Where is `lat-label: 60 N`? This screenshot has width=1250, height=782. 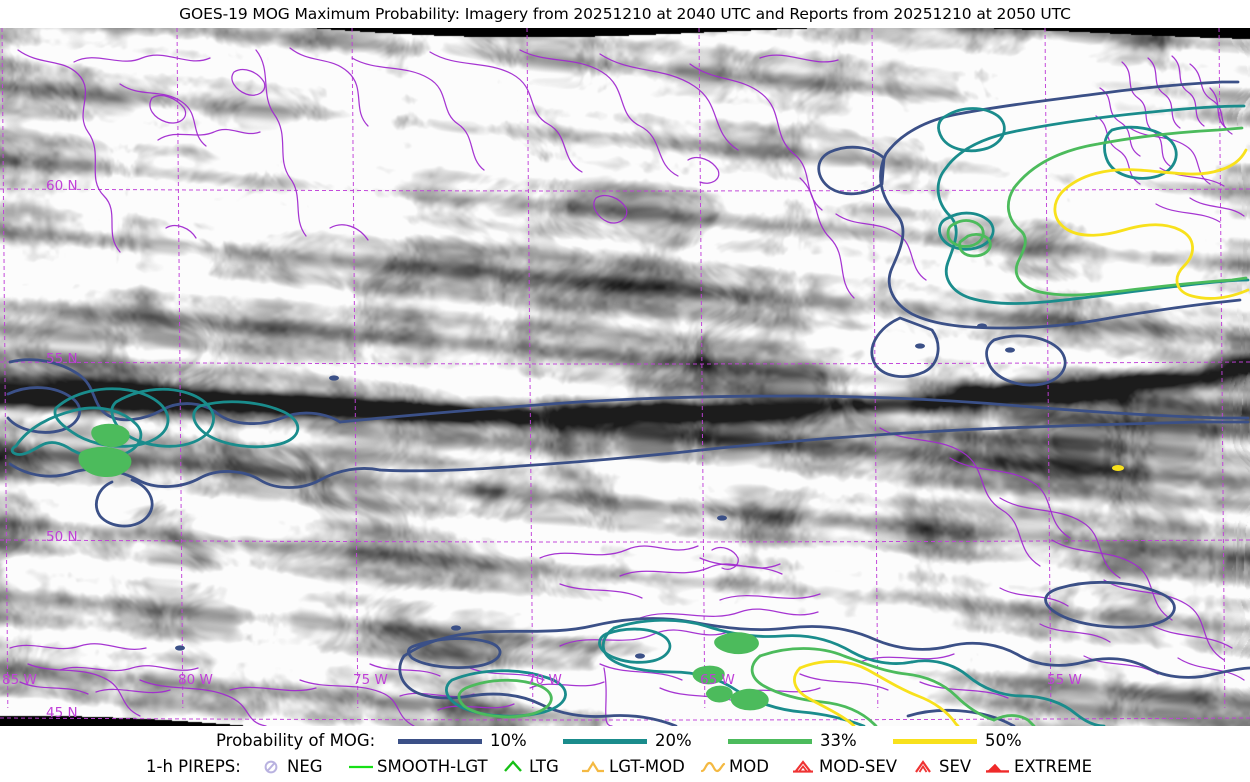
lat-label: 60 N is located at coordinates (62, 186).